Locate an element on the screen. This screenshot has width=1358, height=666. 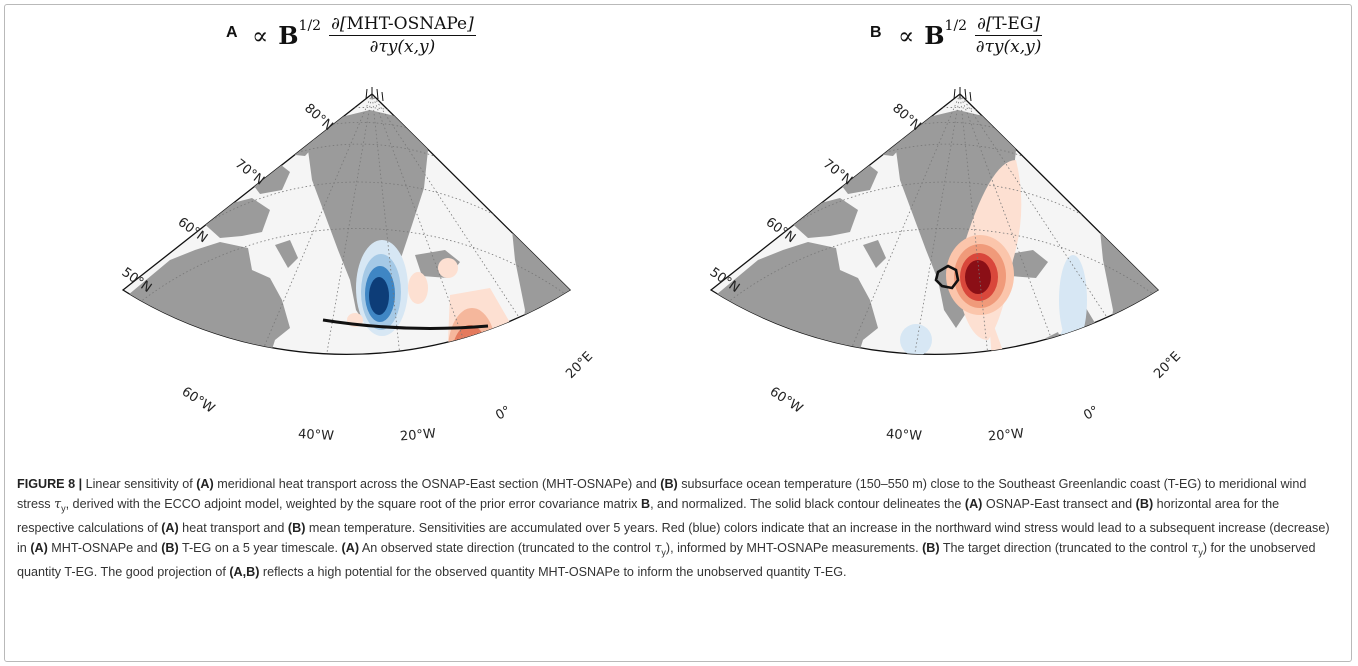
caption-text: Linear sensitivity of is located at coordinates (139, 484).